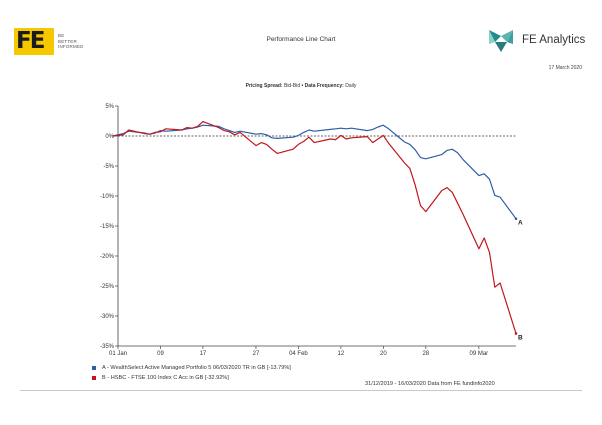 The image size is (602, 425). Describe the element at coordinates (203, 354) in the screenshot. I see `x-tick-label: 17` at that location.